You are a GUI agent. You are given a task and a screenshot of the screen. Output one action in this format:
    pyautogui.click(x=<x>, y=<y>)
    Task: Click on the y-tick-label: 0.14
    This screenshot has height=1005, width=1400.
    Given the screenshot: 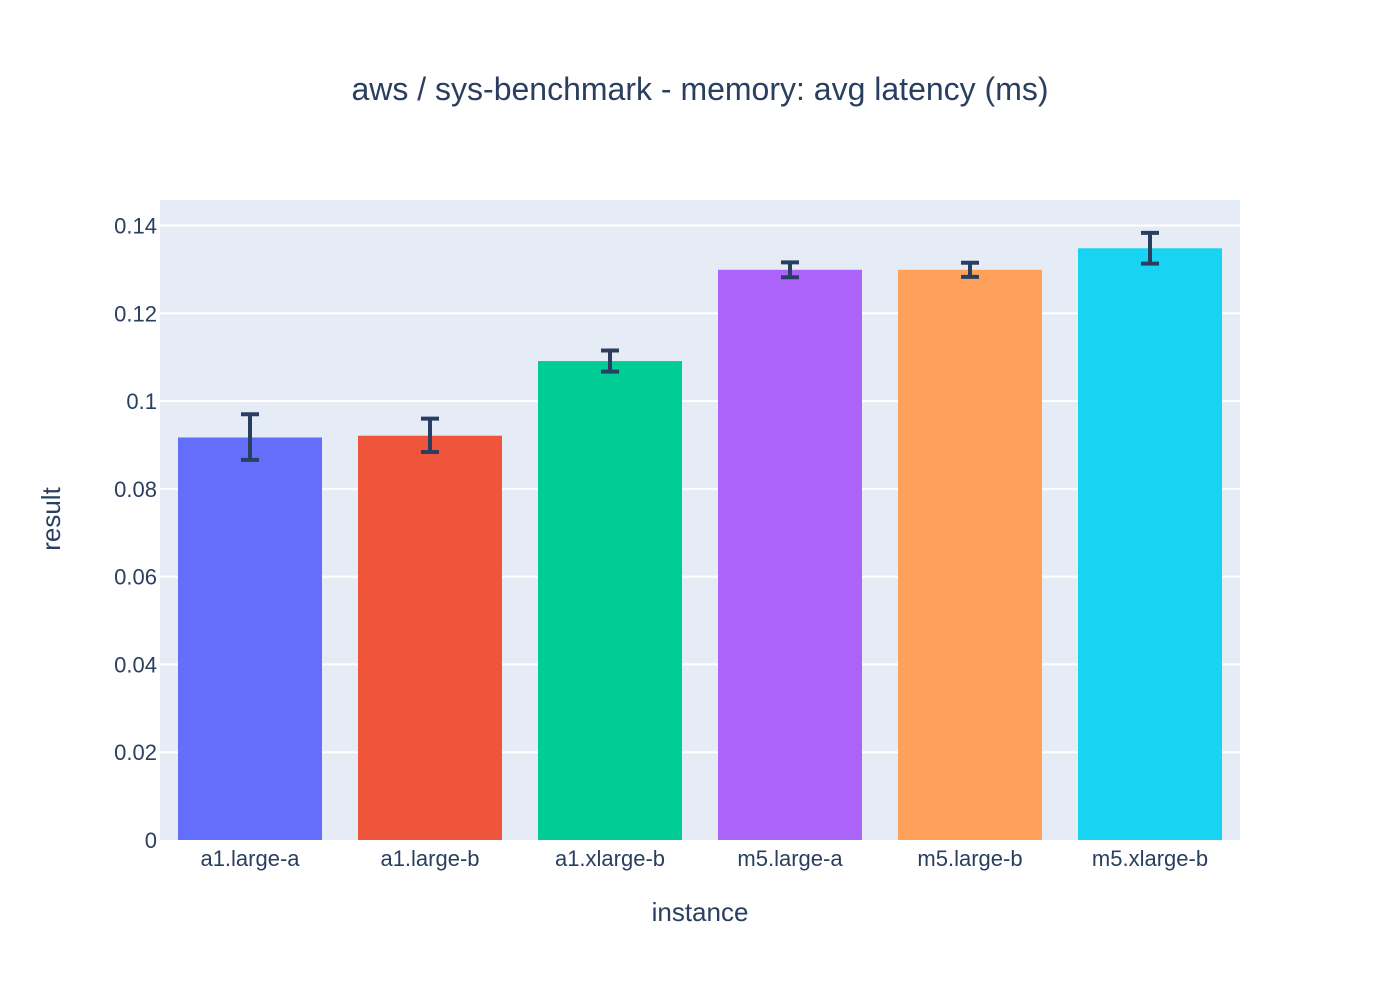 What is the action you would take?
    pyautogui.click(x=135, y=225)
    